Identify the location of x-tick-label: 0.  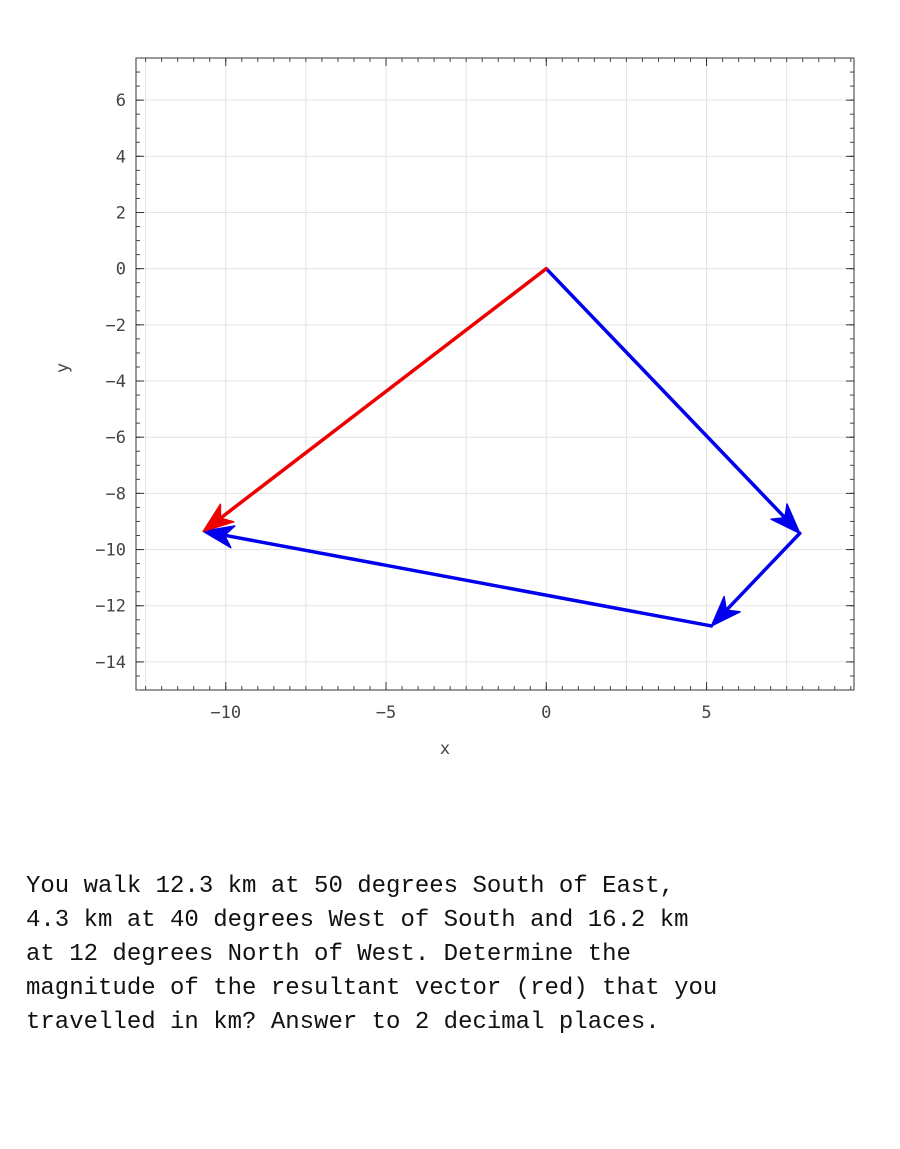
(546, 713).